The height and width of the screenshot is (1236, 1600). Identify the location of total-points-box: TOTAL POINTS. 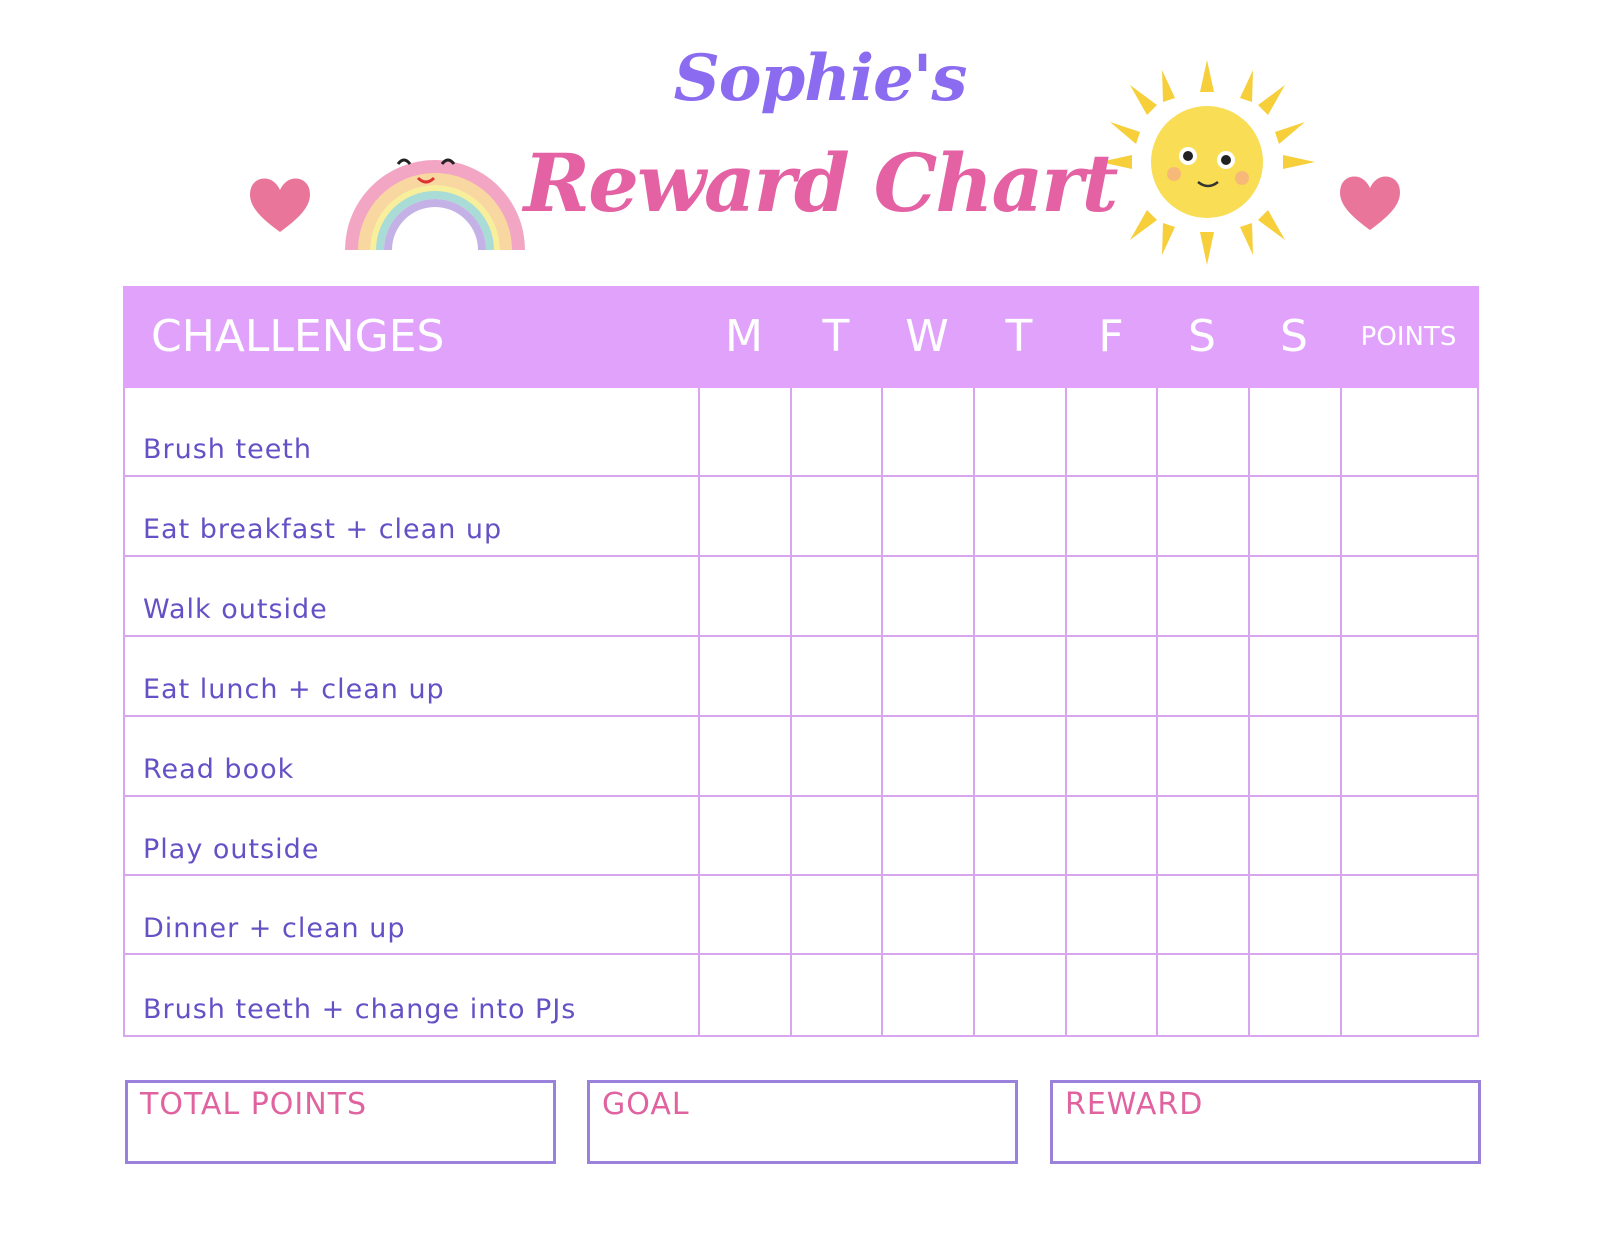
(340, 1122).